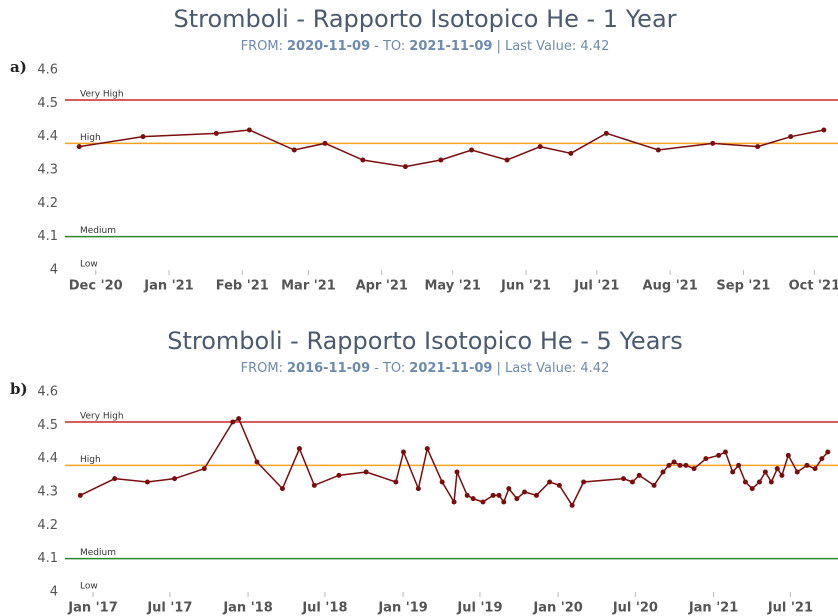 This screenshot has height=616, width=838. Describe the element at coordinates (635, 608) in the screenshot. I see `x-tick-label: Jul '20` at that location.